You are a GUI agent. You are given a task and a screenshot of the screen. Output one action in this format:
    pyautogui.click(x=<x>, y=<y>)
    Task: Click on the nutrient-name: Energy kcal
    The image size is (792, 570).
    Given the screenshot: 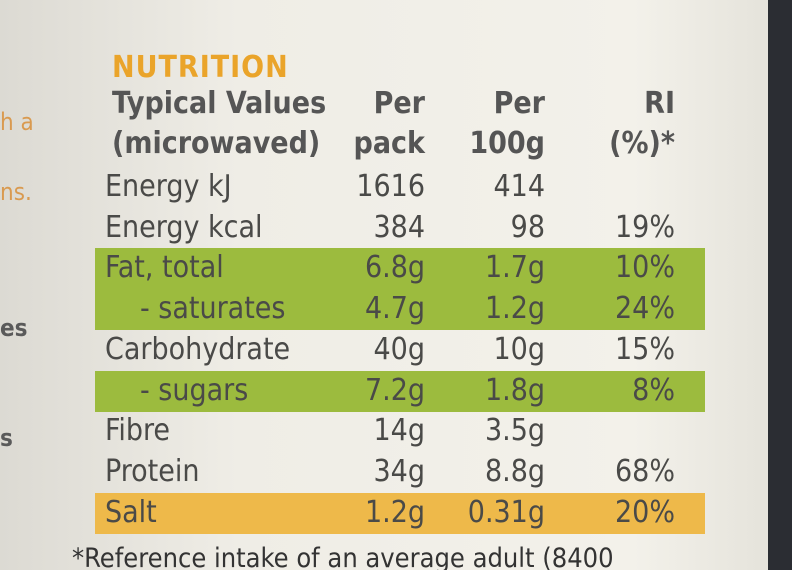 What is the action you would take?
    pyautogui.click(x=184, y=227)
    